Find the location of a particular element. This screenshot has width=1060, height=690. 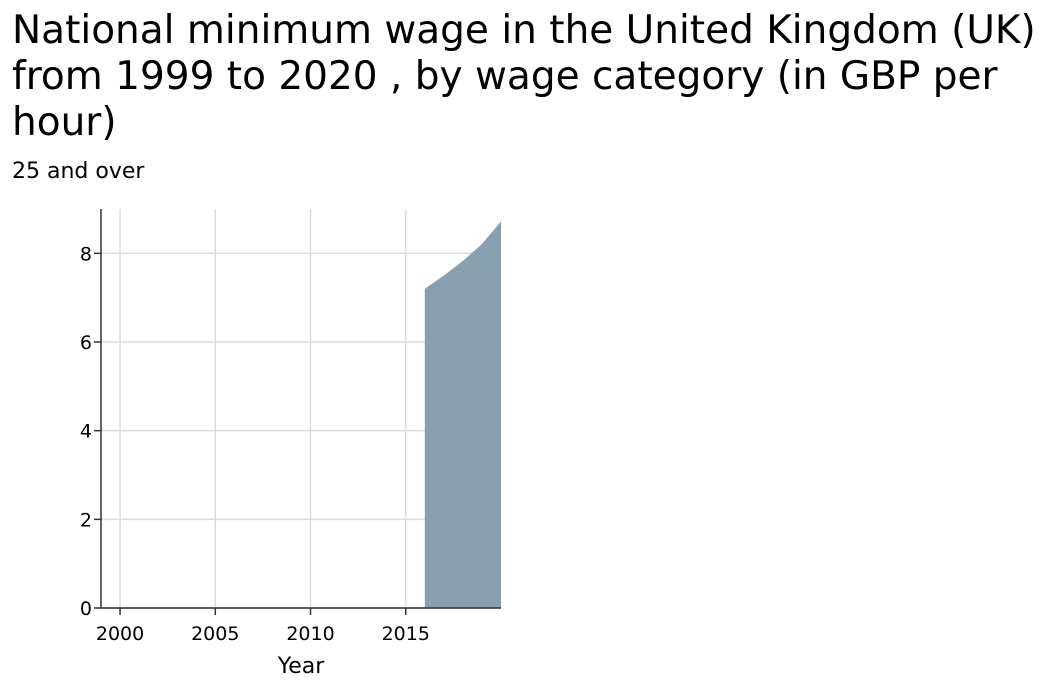

y-tick-label-2: 2 is located at coordinates (86, 520).